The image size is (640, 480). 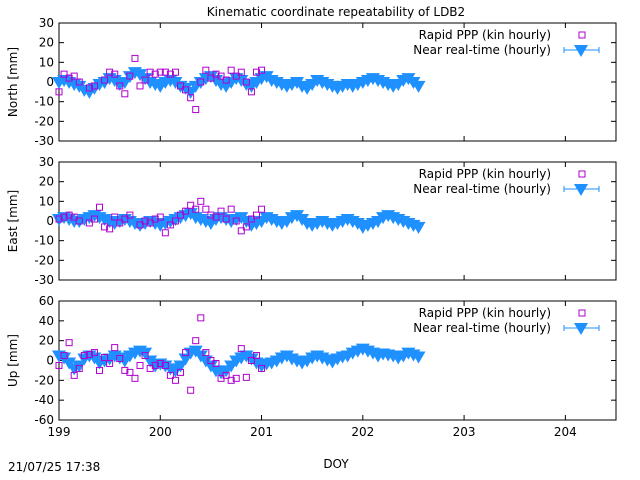 What do you see at coordinates (44, 420) in the screenshot?
I see `y-tick-label: -60` at bounding box center [44, 420].